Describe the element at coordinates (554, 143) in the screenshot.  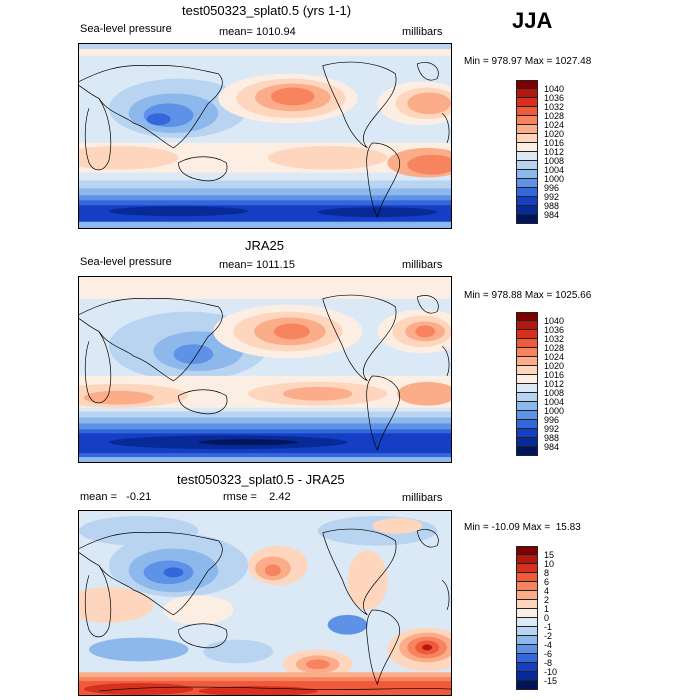
I see `panel1-colorbar-label: 1016` at that location.